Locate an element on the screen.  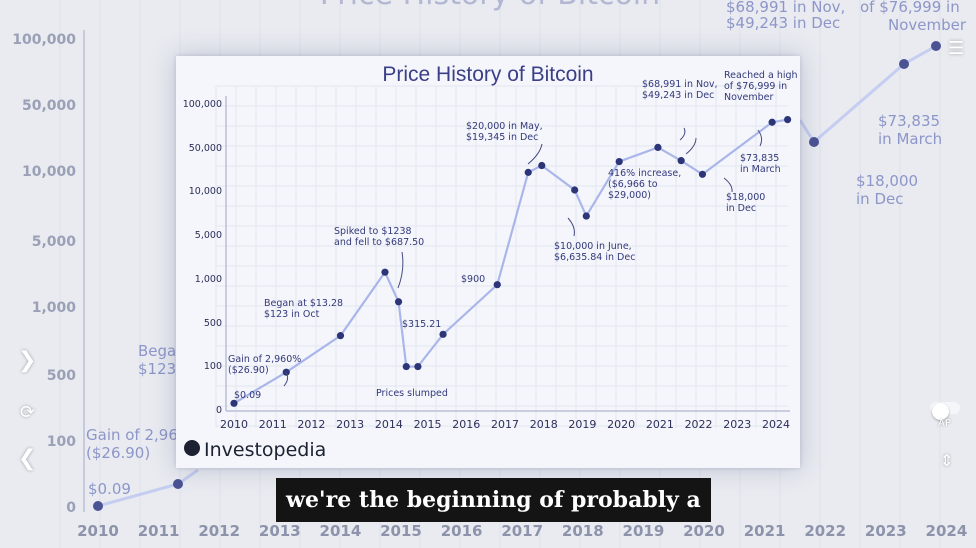
autoplay-track is located at coordinates (945, 411).